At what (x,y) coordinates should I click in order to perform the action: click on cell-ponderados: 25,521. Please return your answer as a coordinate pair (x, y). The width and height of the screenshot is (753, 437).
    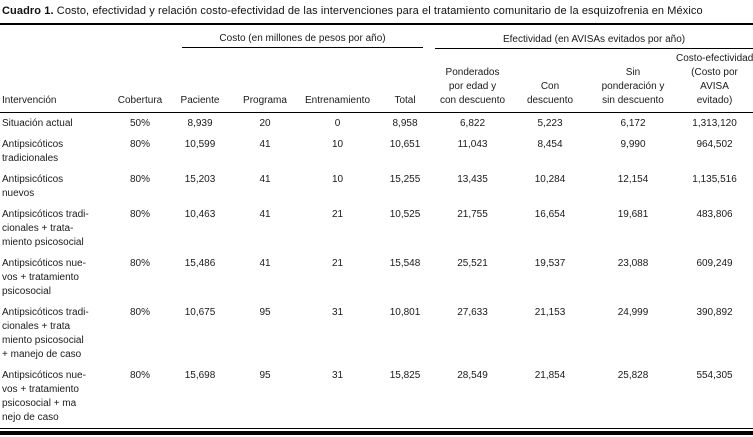
    Looking at the image, I should click on (472, 263).